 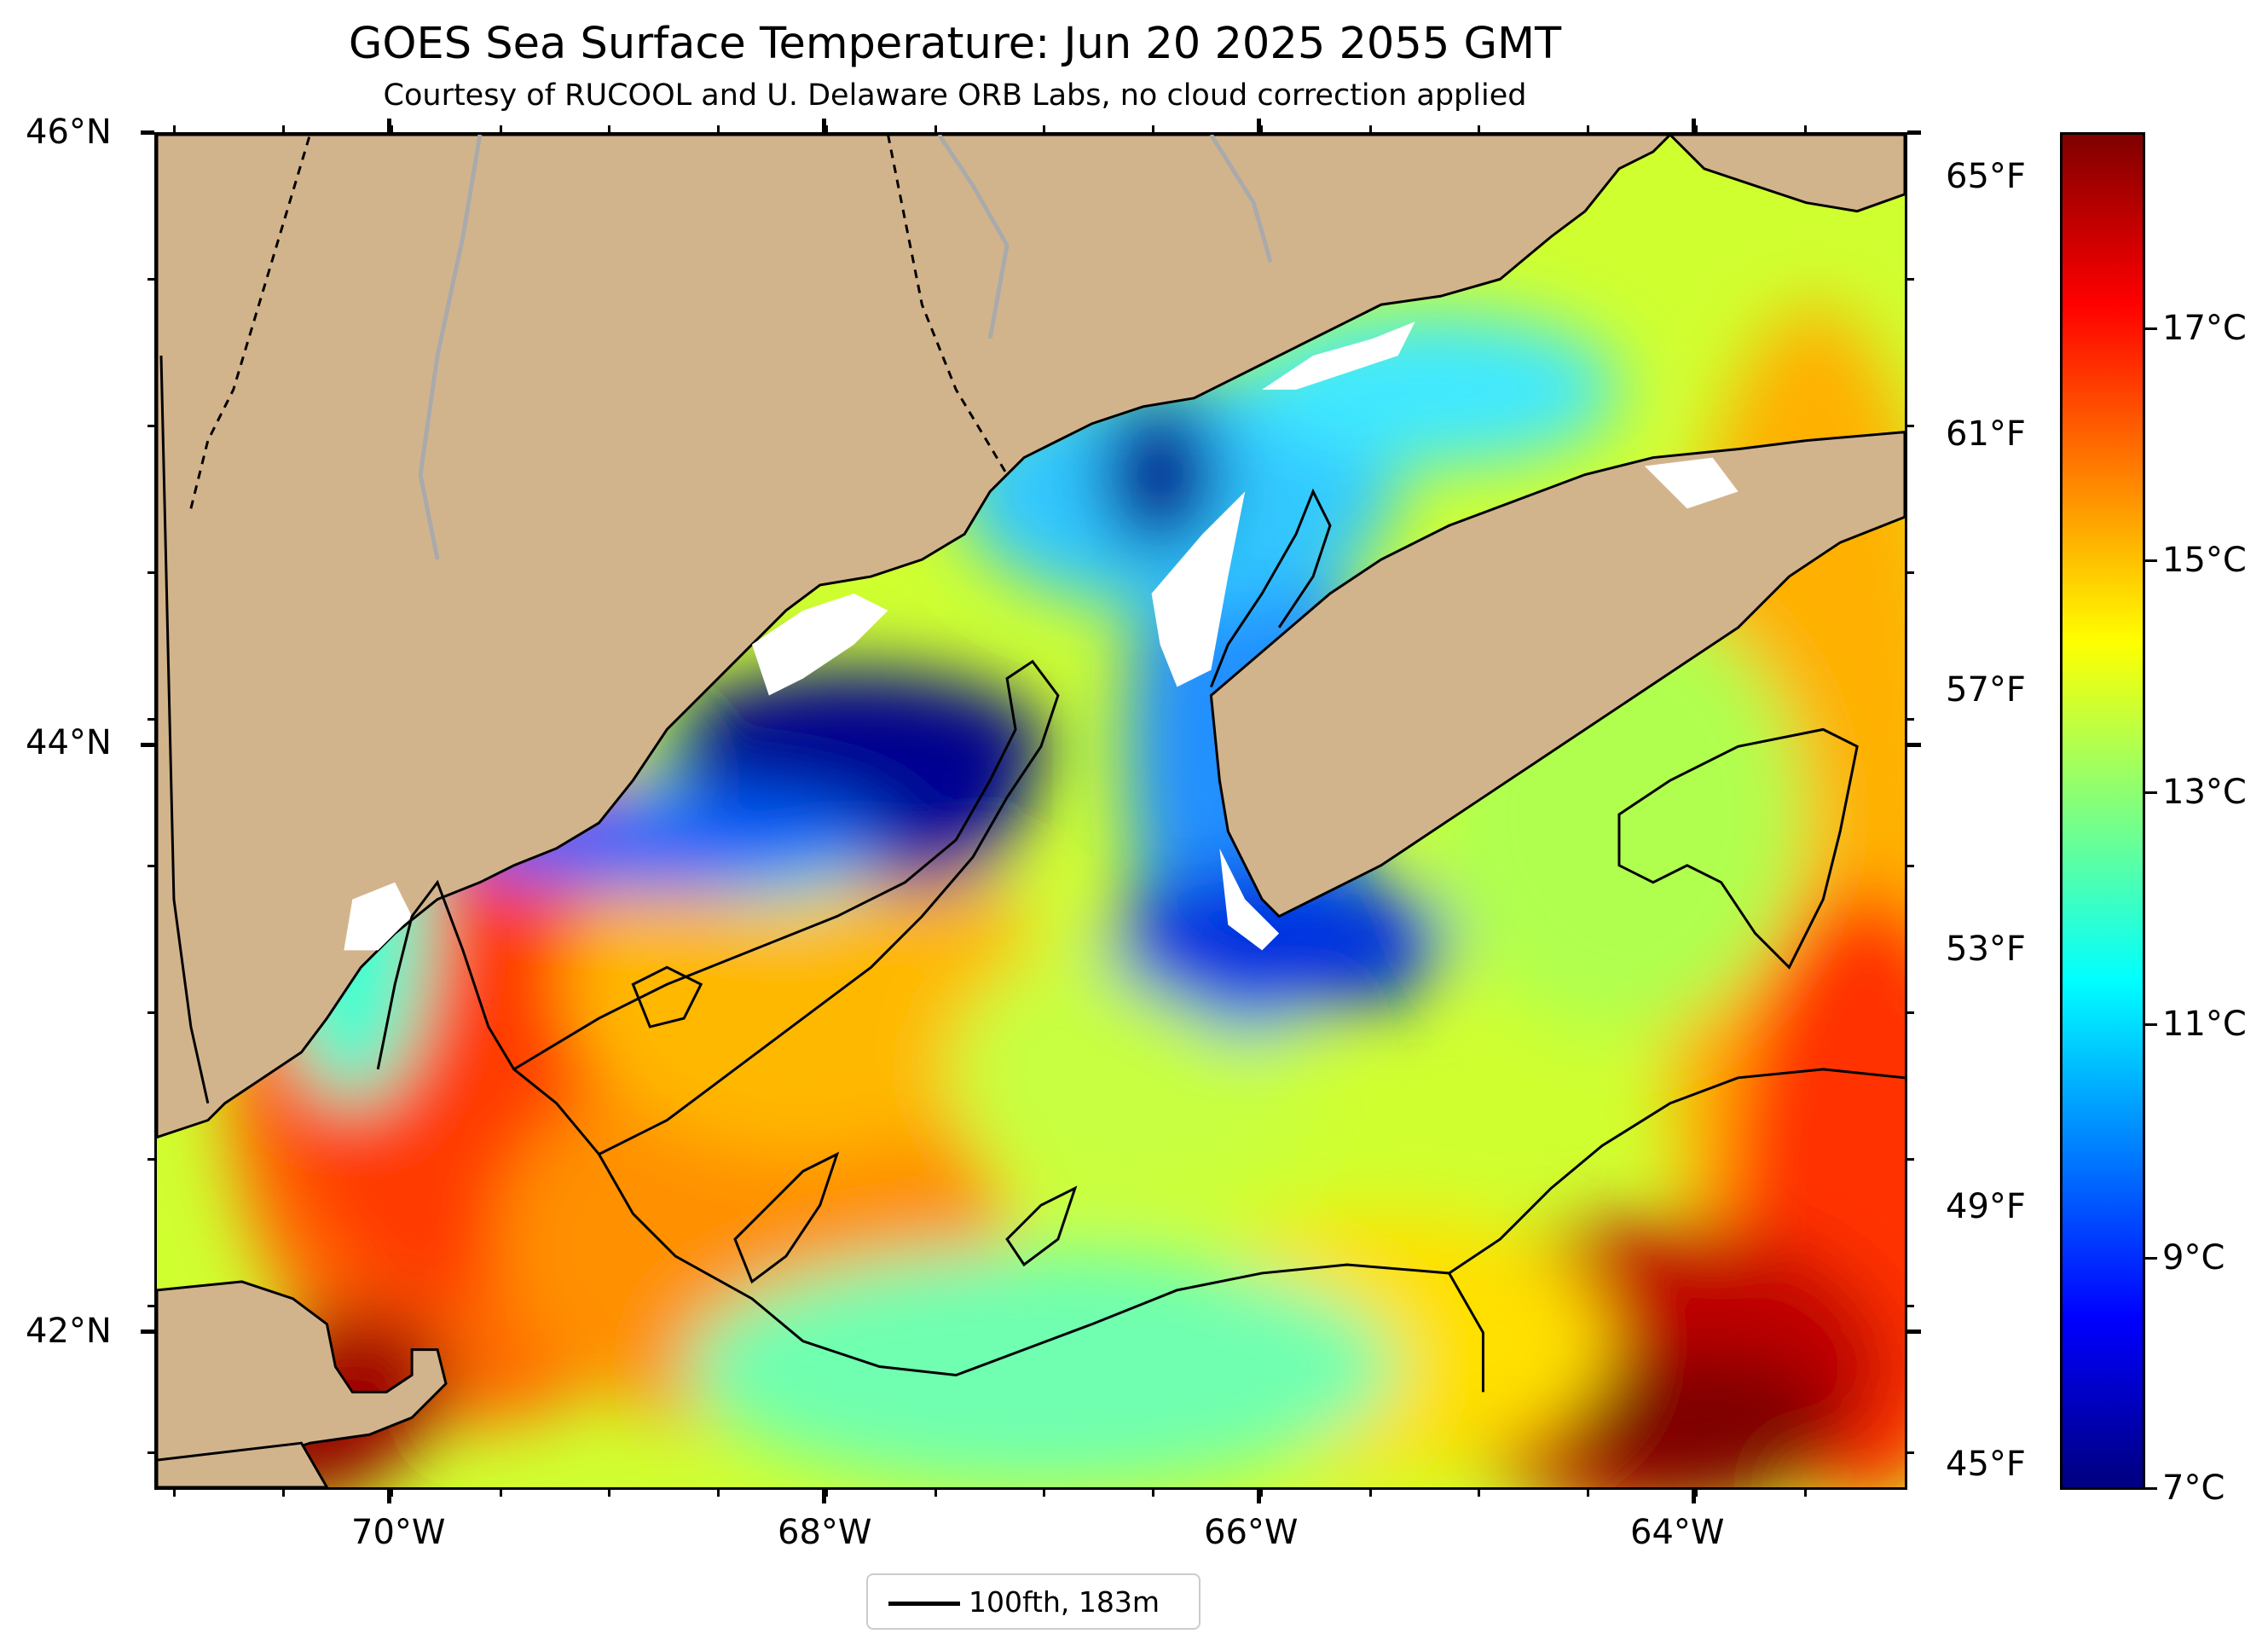 I want to click on lat-label-42: 42°N, so click(x=69, y=1331).